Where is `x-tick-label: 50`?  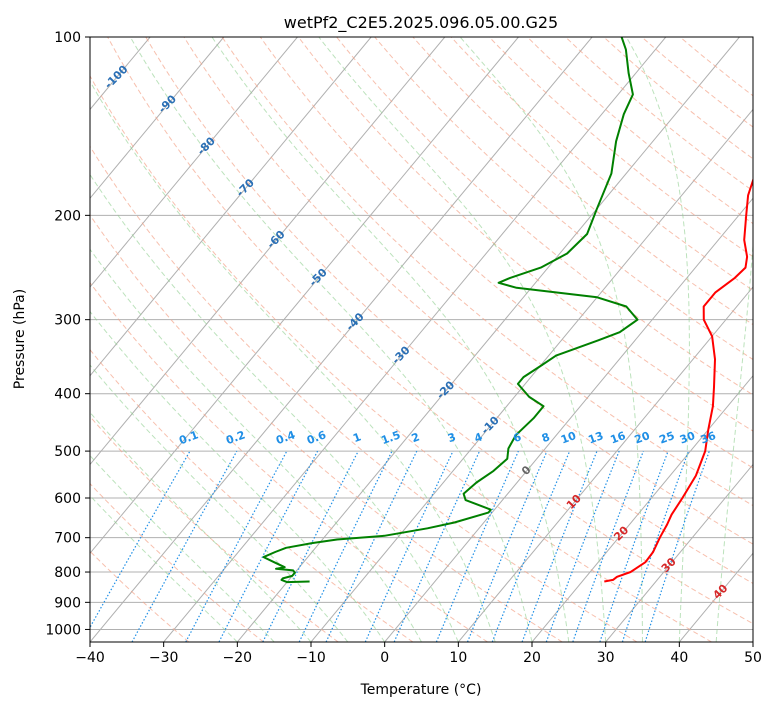
x-tick-label: 50 is located at coordinates (753, 658).